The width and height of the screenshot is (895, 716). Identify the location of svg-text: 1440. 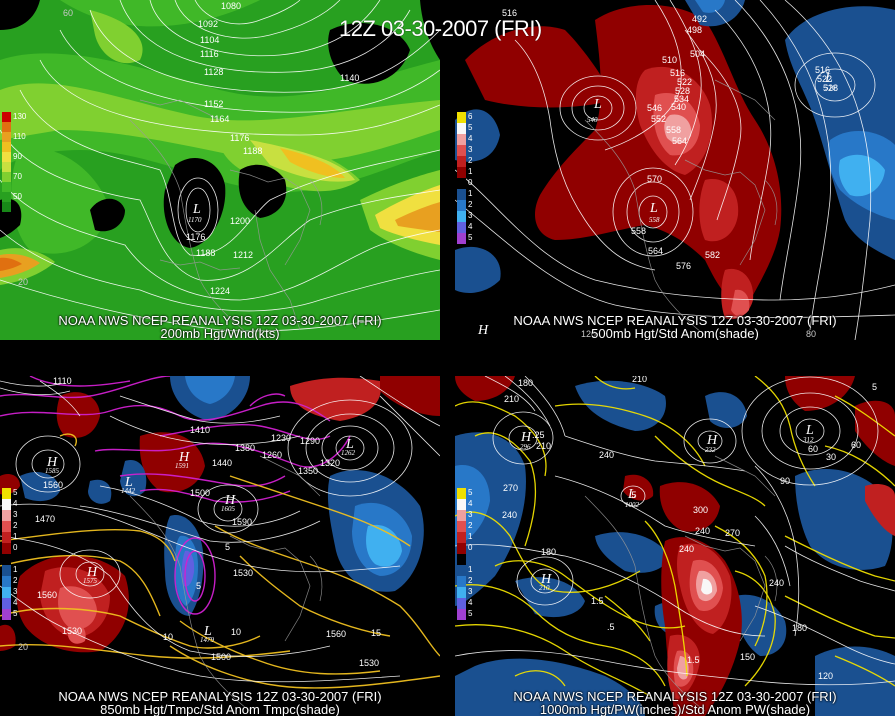
(222, 463).